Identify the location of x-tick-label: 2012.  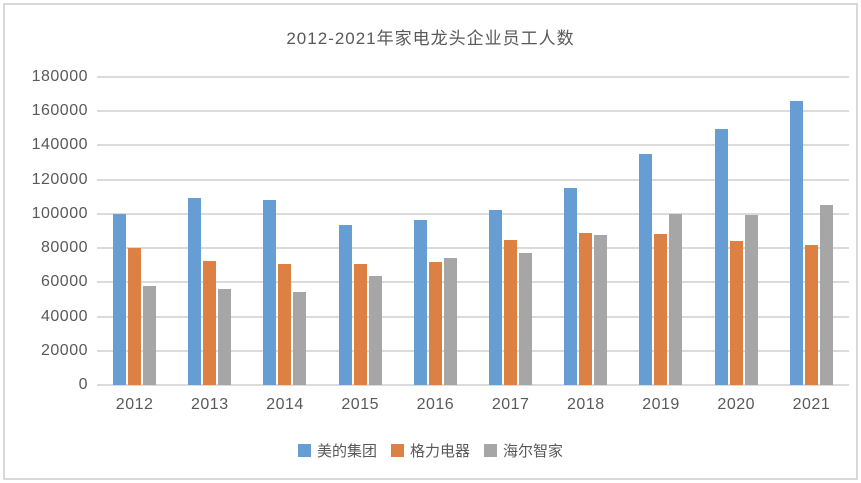
(134, 404).